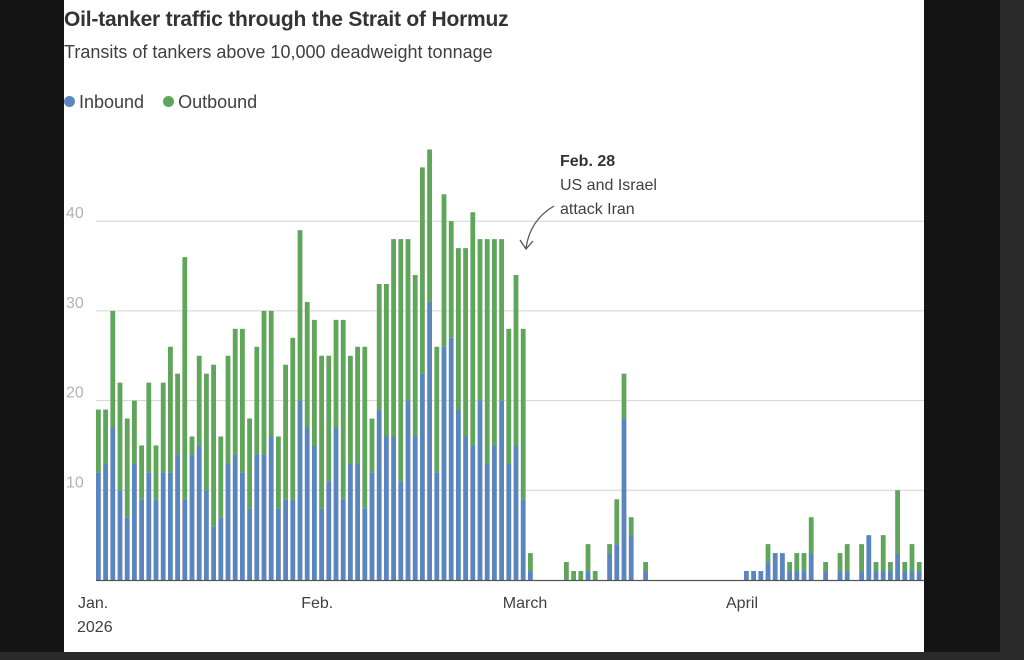 The height and width of the screenshot is (660, 1024). I want to click on x-tick-label-jan: Jan., so click(93, 603).